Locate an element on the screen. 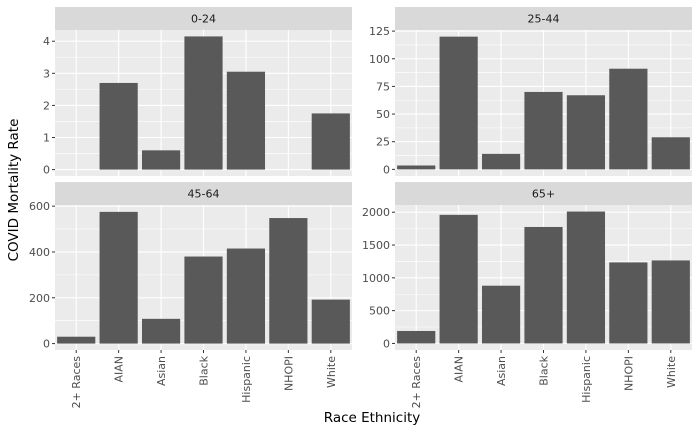 This screenshot has height=432, width=700. y-tick-label: 2000 is located at coordinates (376, 212).